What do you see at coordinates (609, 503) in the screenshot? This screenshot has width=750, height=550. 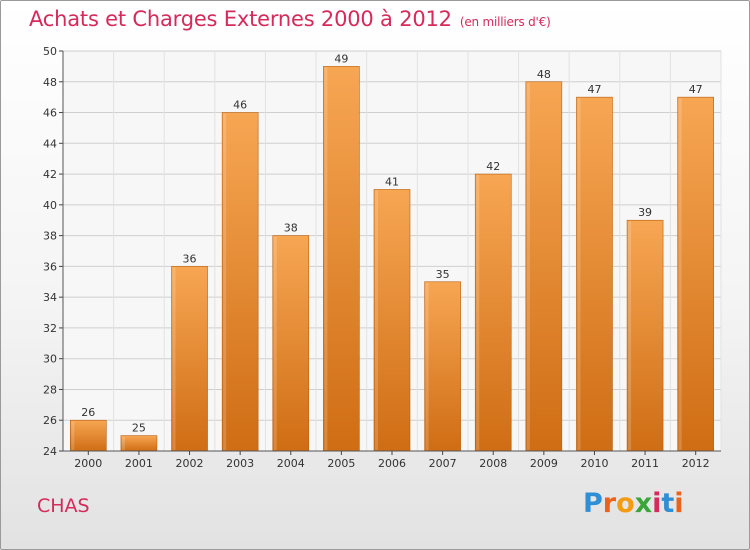 I see `logo-letter: r` at bounding box center [609, 503].